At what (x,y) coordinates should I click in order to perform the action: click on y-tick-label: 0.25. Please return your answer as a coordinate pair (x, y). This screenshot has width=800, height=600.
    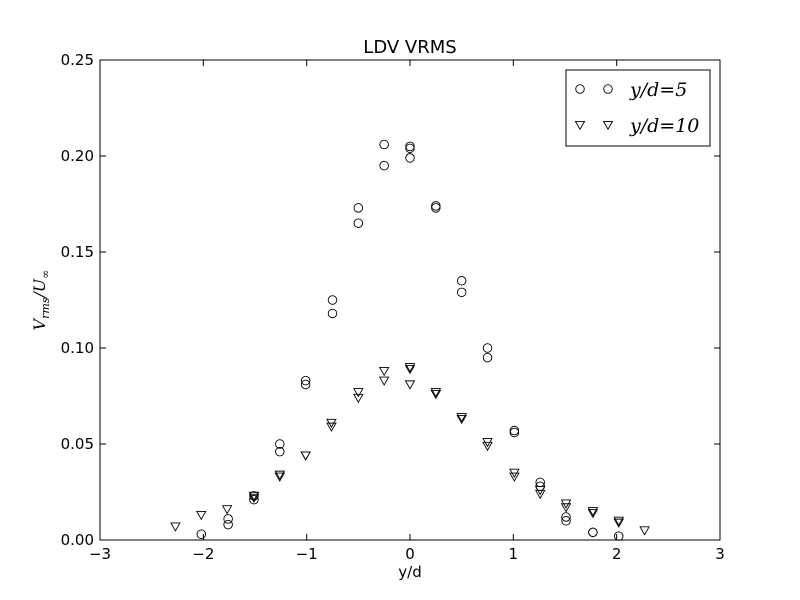
    Looking at the image, I should click on (77, 60).